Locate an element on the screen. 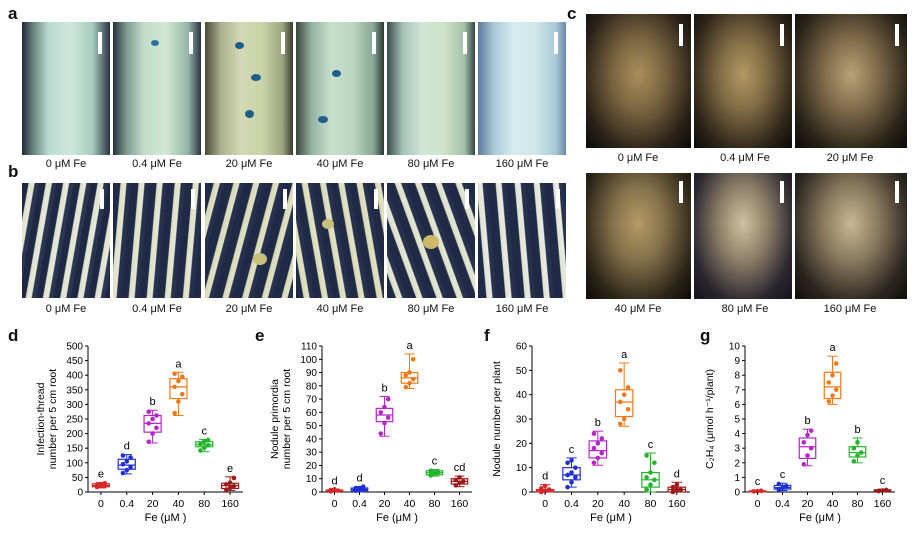 This screenshot has width=918, height=559. y-tick-label: 30 is located at coordinates (522, 420).